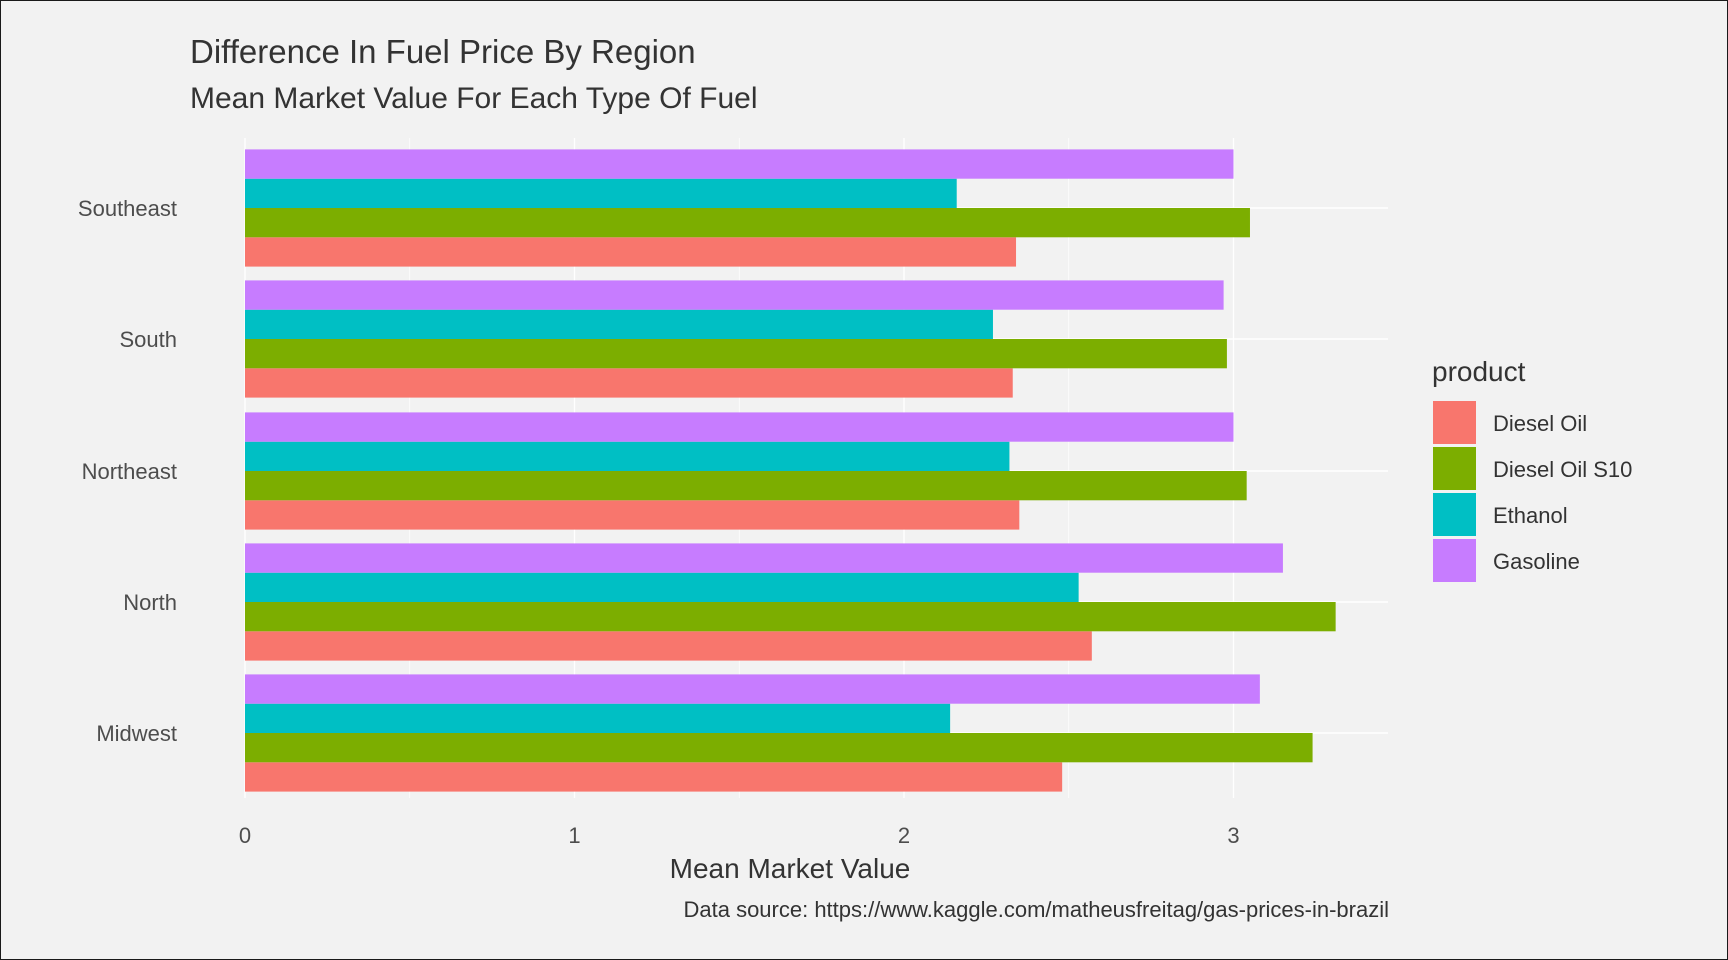 Image resolution: width=1728 pixels, height=960 pixels. What do you see at coordinates (739, 835) in the screenshot?
I see `x-axis-ticks: 0 1 2 3` at bounding box center [739, 835].